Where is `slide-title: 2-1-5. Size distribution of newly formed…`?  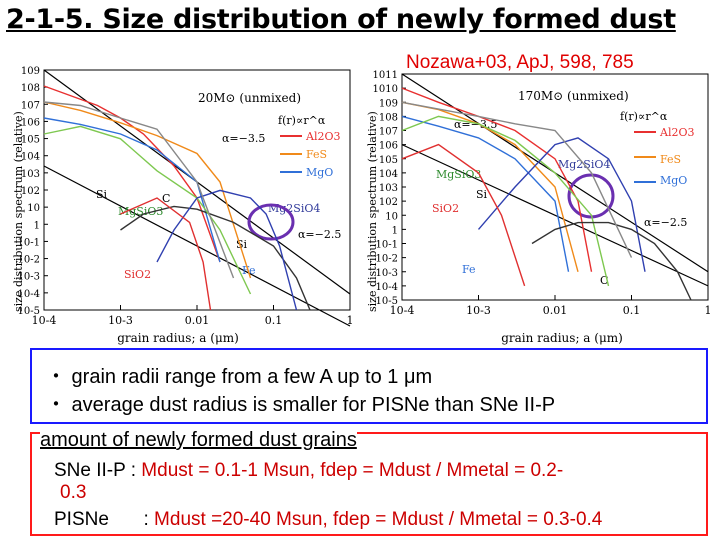 slide-title: 2-1-5. Size distribution of newly formed… is located at coordinates (341, 19).